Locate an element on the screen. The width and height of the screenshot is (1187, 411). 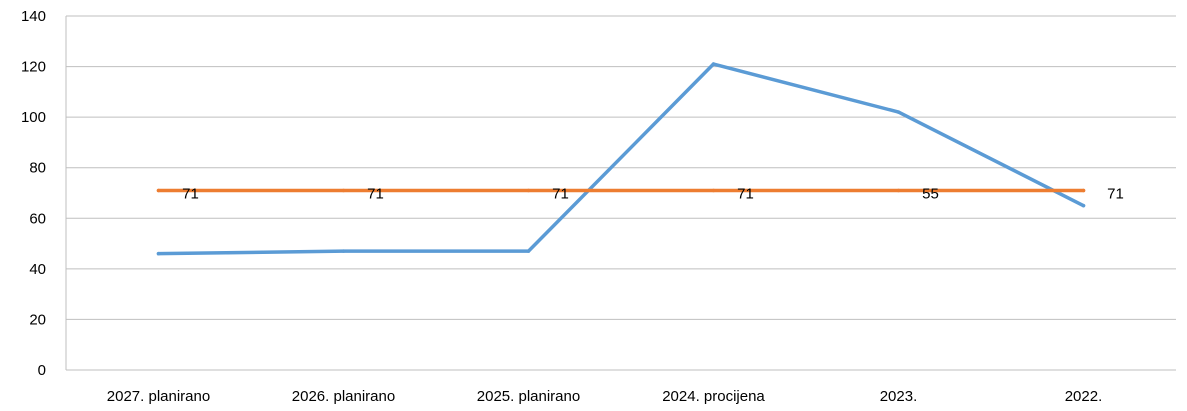
data-label-1: 71 is located at coordinates (375, 193).